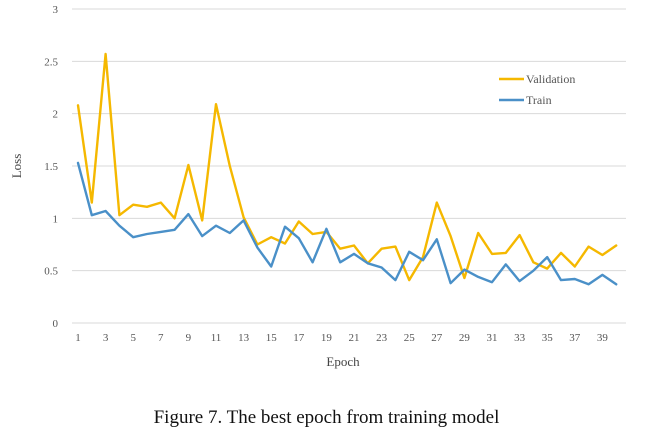  What do you see at coordinates (78, 338) in the screenshot?
I see `x-tick-label: 1` at bounding box center [78, 338].